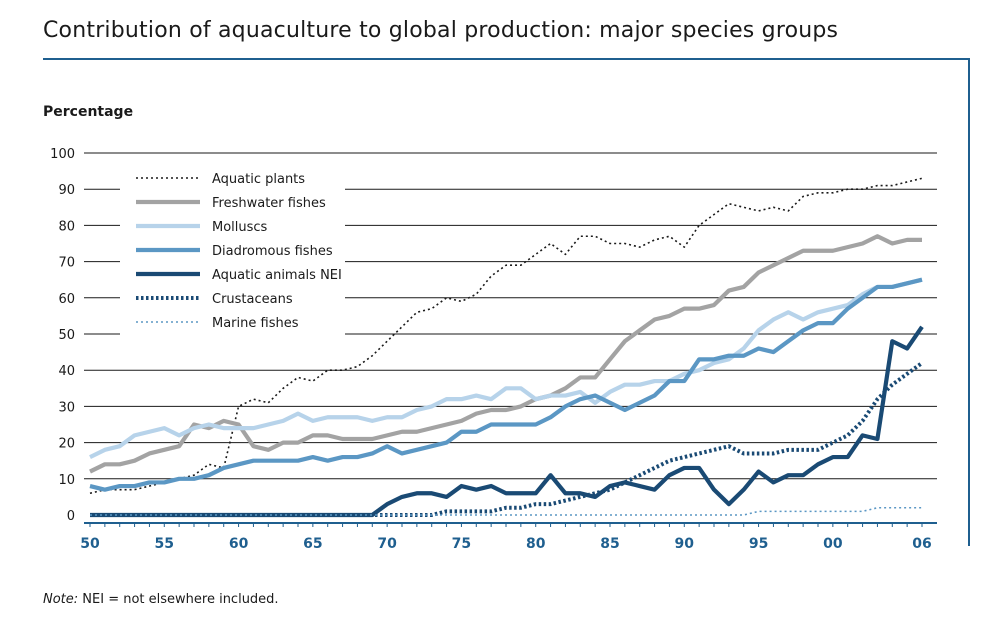  I want to click on y-tick-label: 70, so click(66, 263).